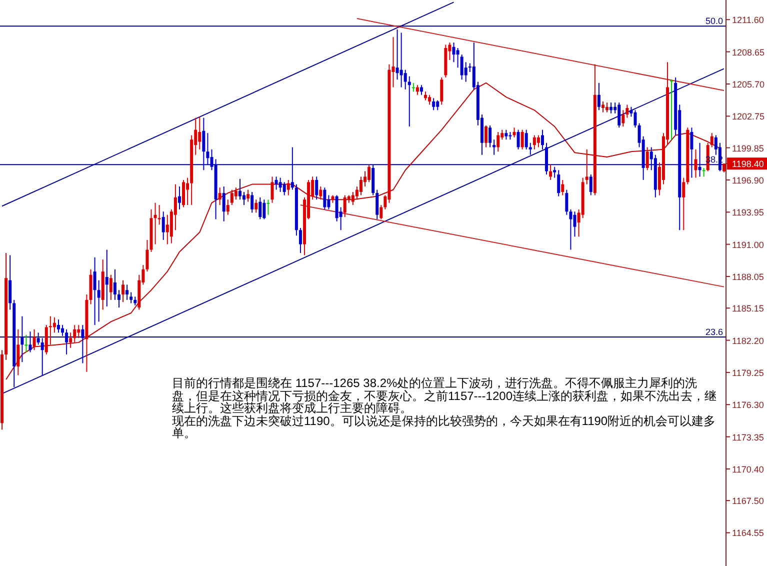  I want to click on annotation: 现在的洗盘下边未突破过1190。可以说还是保持的比较强势的，今天如果在有1190附近的机会可以建多单。, so click(444, 427).